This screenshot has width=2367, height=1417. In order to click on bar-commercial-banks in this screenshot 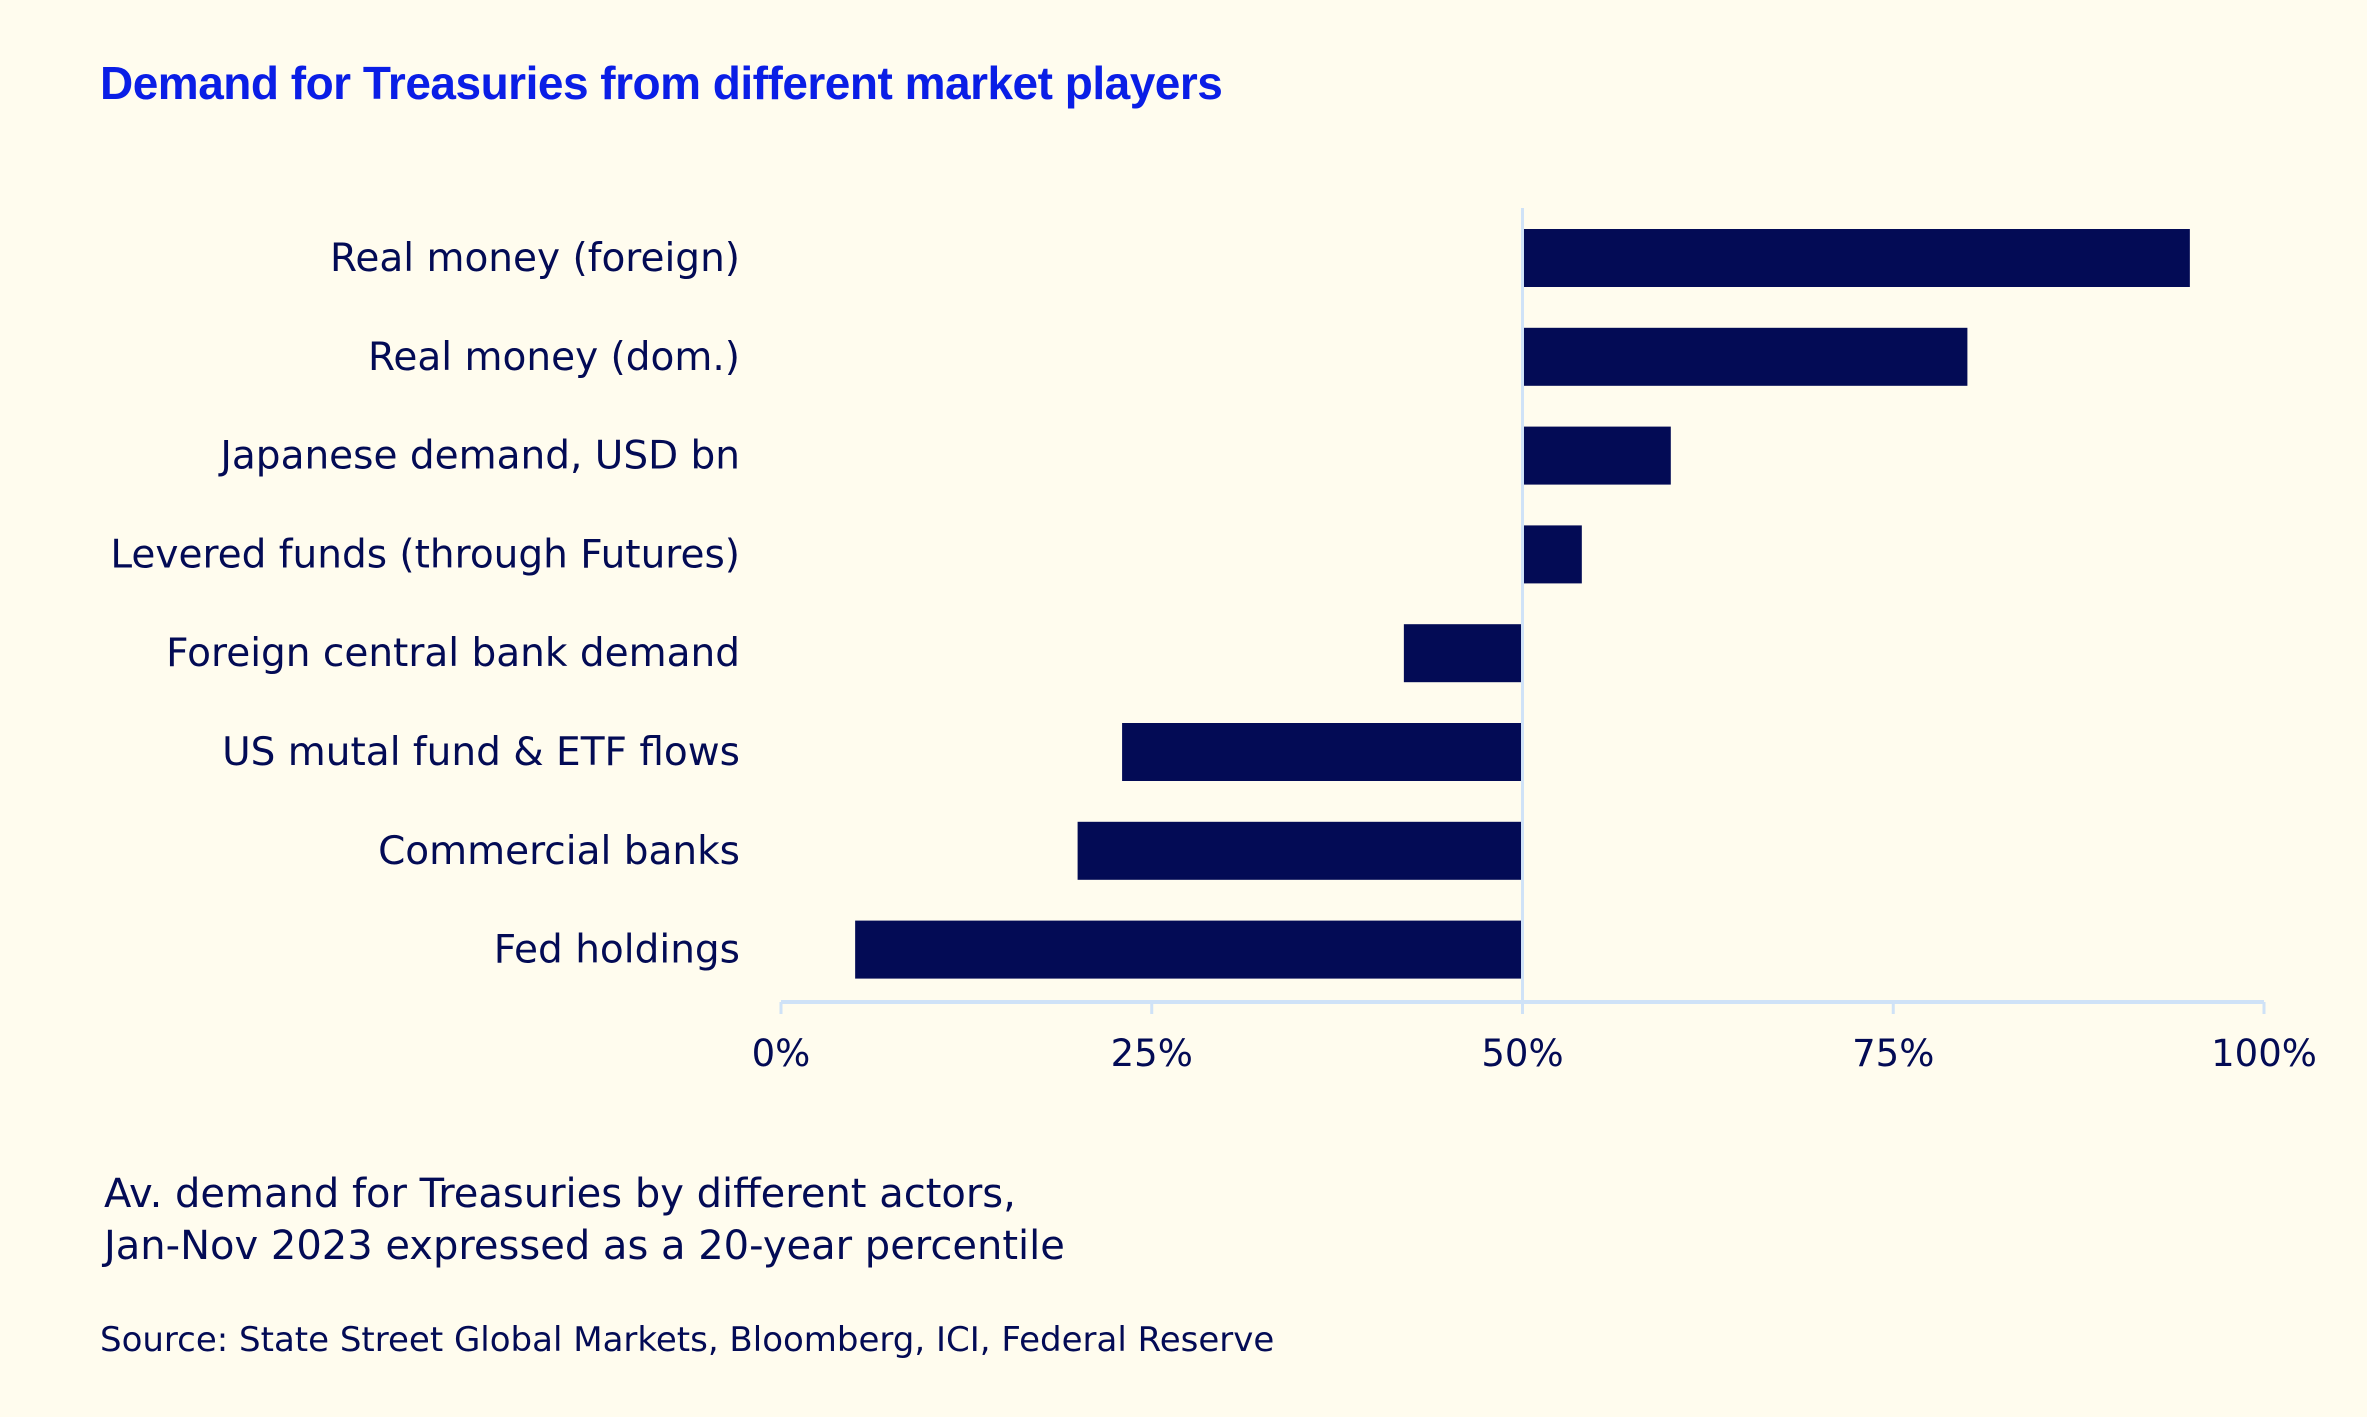, I will do `click(1300, 850)`.